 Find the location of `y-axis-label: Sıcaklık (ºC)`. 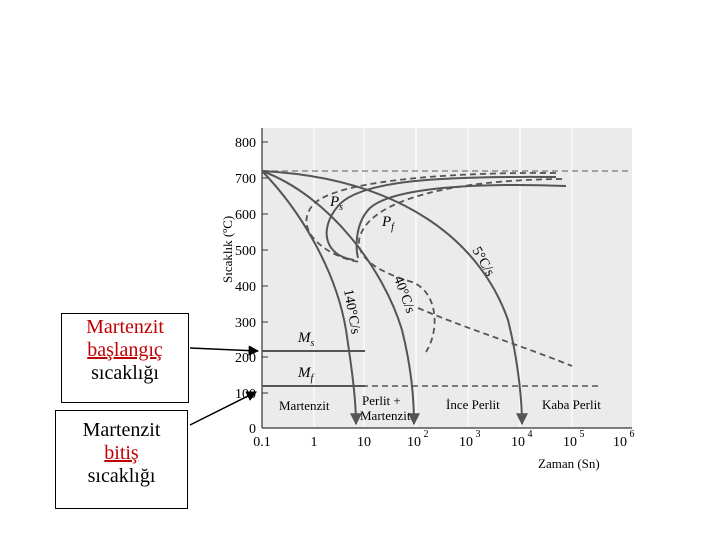

y-axis-label: Sıcaklık (ºC) is located at coordinates (227, 249).